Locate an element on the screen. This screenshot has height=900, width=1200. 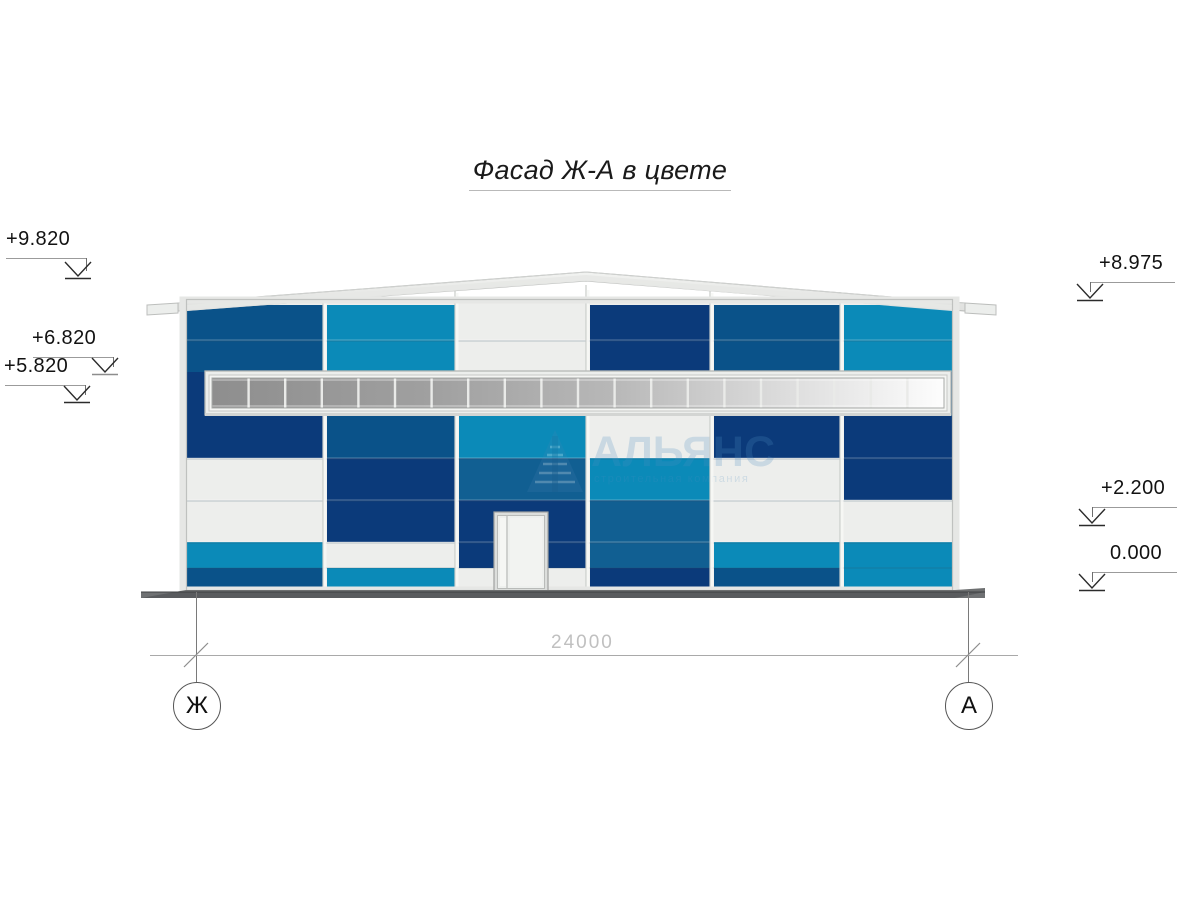
axis-bubble-a: А is located at coordinates (969, 706).